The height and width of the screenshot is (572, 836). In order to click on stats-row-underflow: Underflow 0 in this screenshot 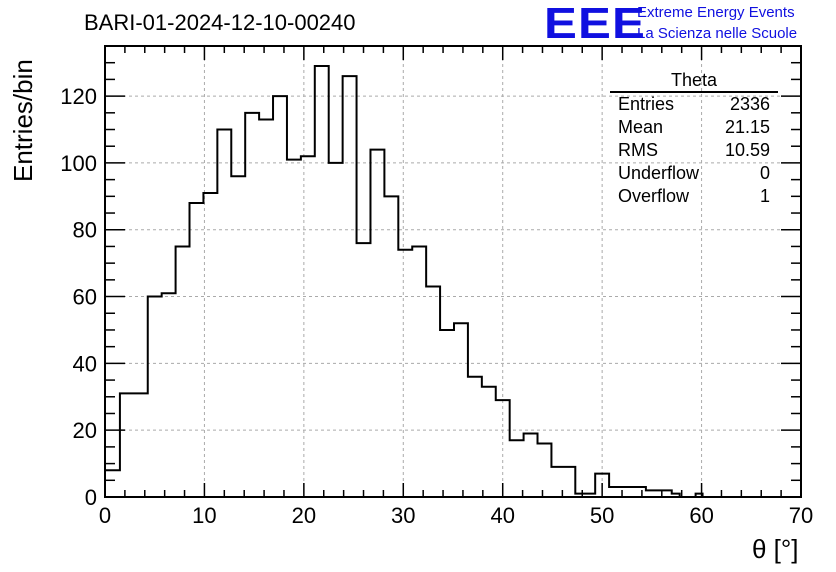, I will do `click(694, 173)`.